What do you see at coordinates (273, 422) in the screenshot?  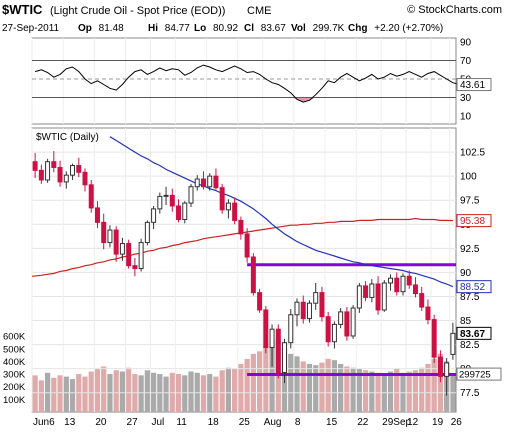 I see `x-tick-label: Aug` at bounding box center [273, 422].